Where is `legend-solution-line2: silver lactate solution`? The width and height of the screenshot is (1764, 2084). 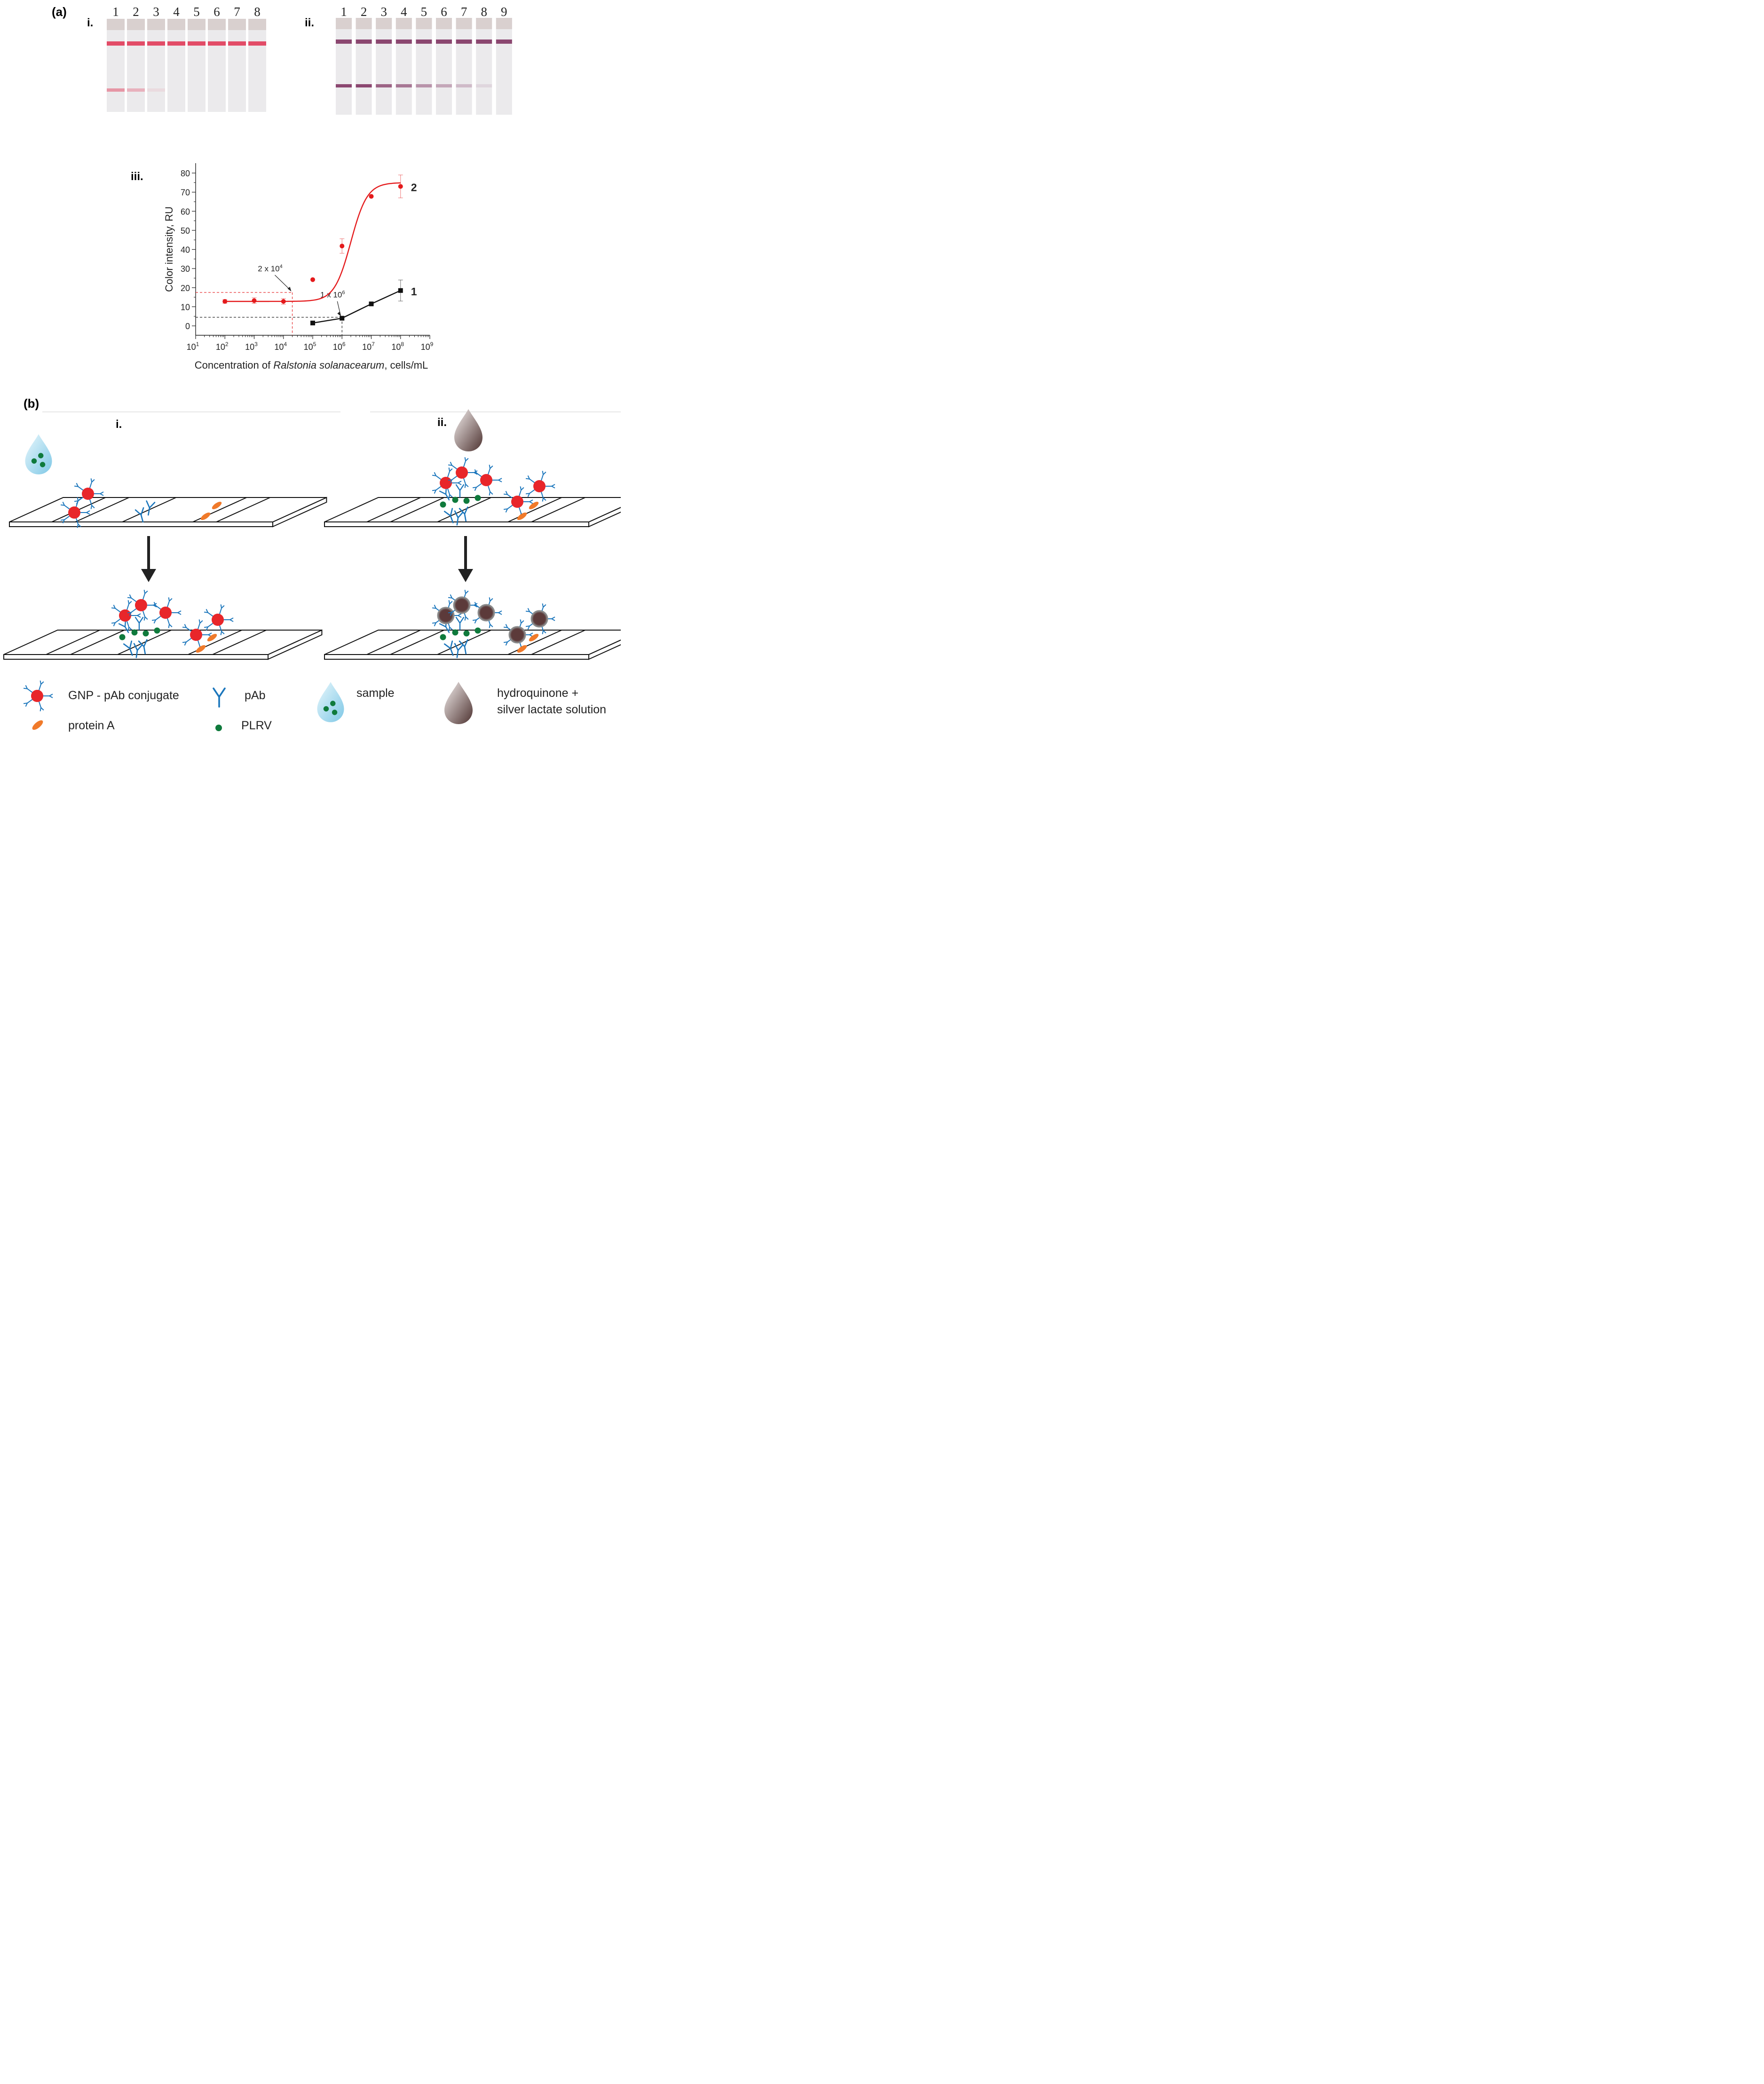
legend-solution-line2: silver lactate solution is located at coordinates (551, 710).